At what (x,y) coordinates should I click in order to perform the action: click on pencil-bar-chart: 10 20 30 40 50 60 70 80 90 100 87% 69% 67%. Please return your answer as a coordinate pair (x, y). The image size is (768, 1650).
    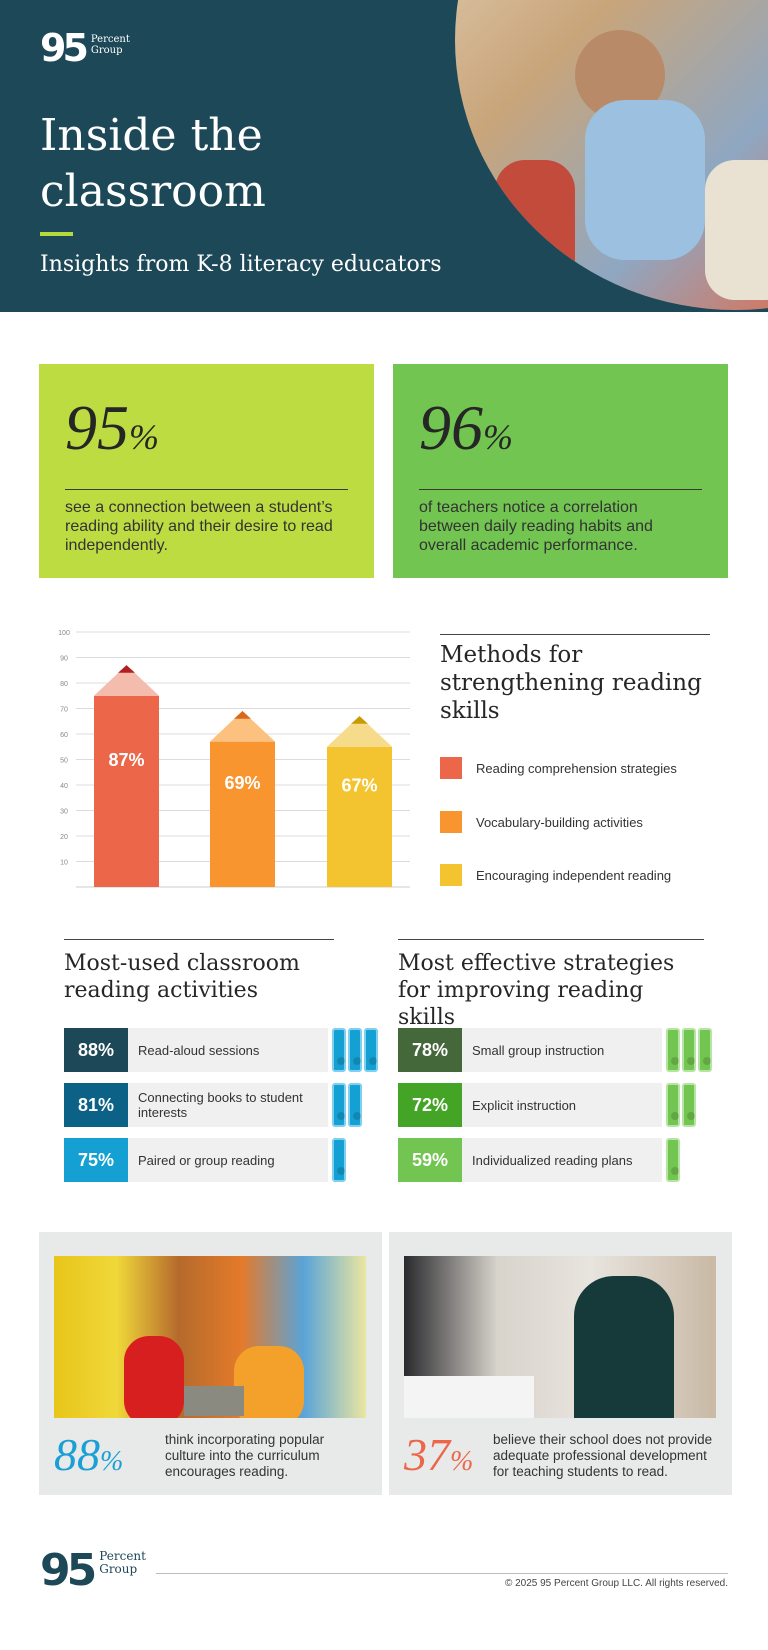
    Looking at the image, I should click on (234, 759).